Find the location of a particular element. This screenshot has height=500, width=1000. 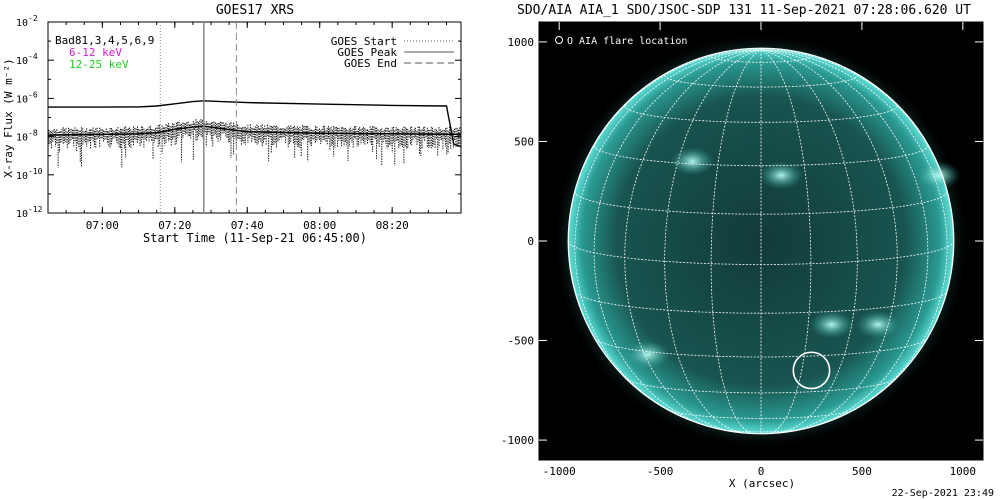

aia-y-tick-label: 500 is located at coordinates (524, 141).